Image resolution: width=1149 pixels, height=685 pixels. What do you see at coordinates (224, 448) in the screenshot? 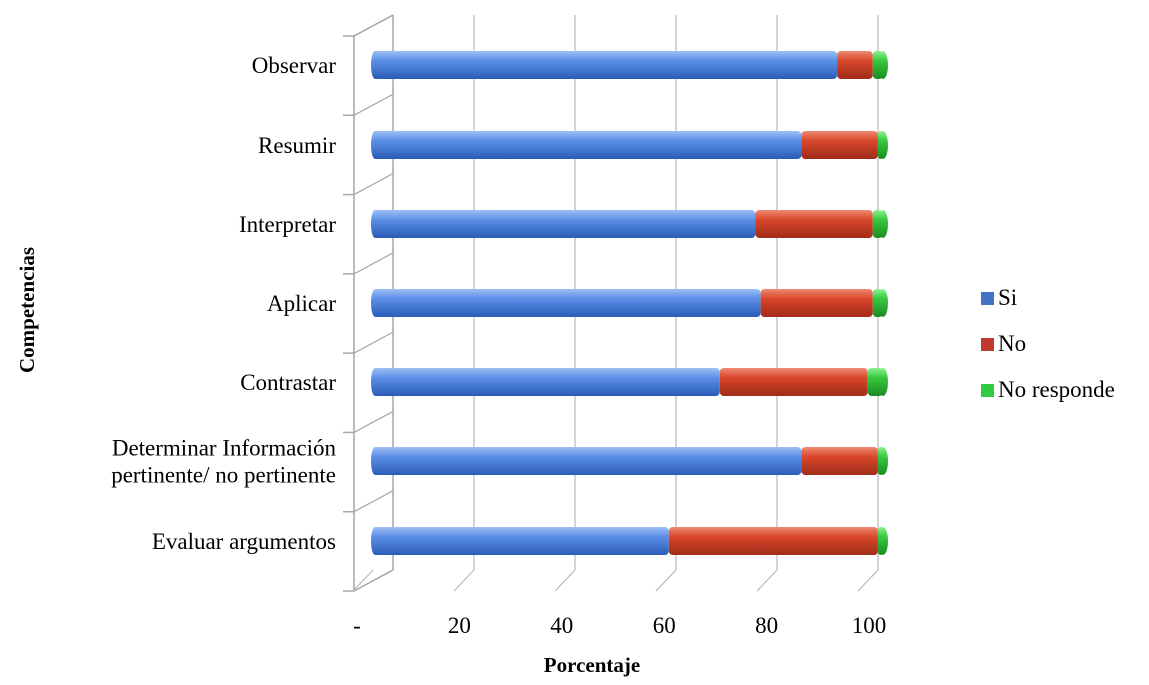
I see `category-label-line: Determinar Información` at bounding box center [224, 448].